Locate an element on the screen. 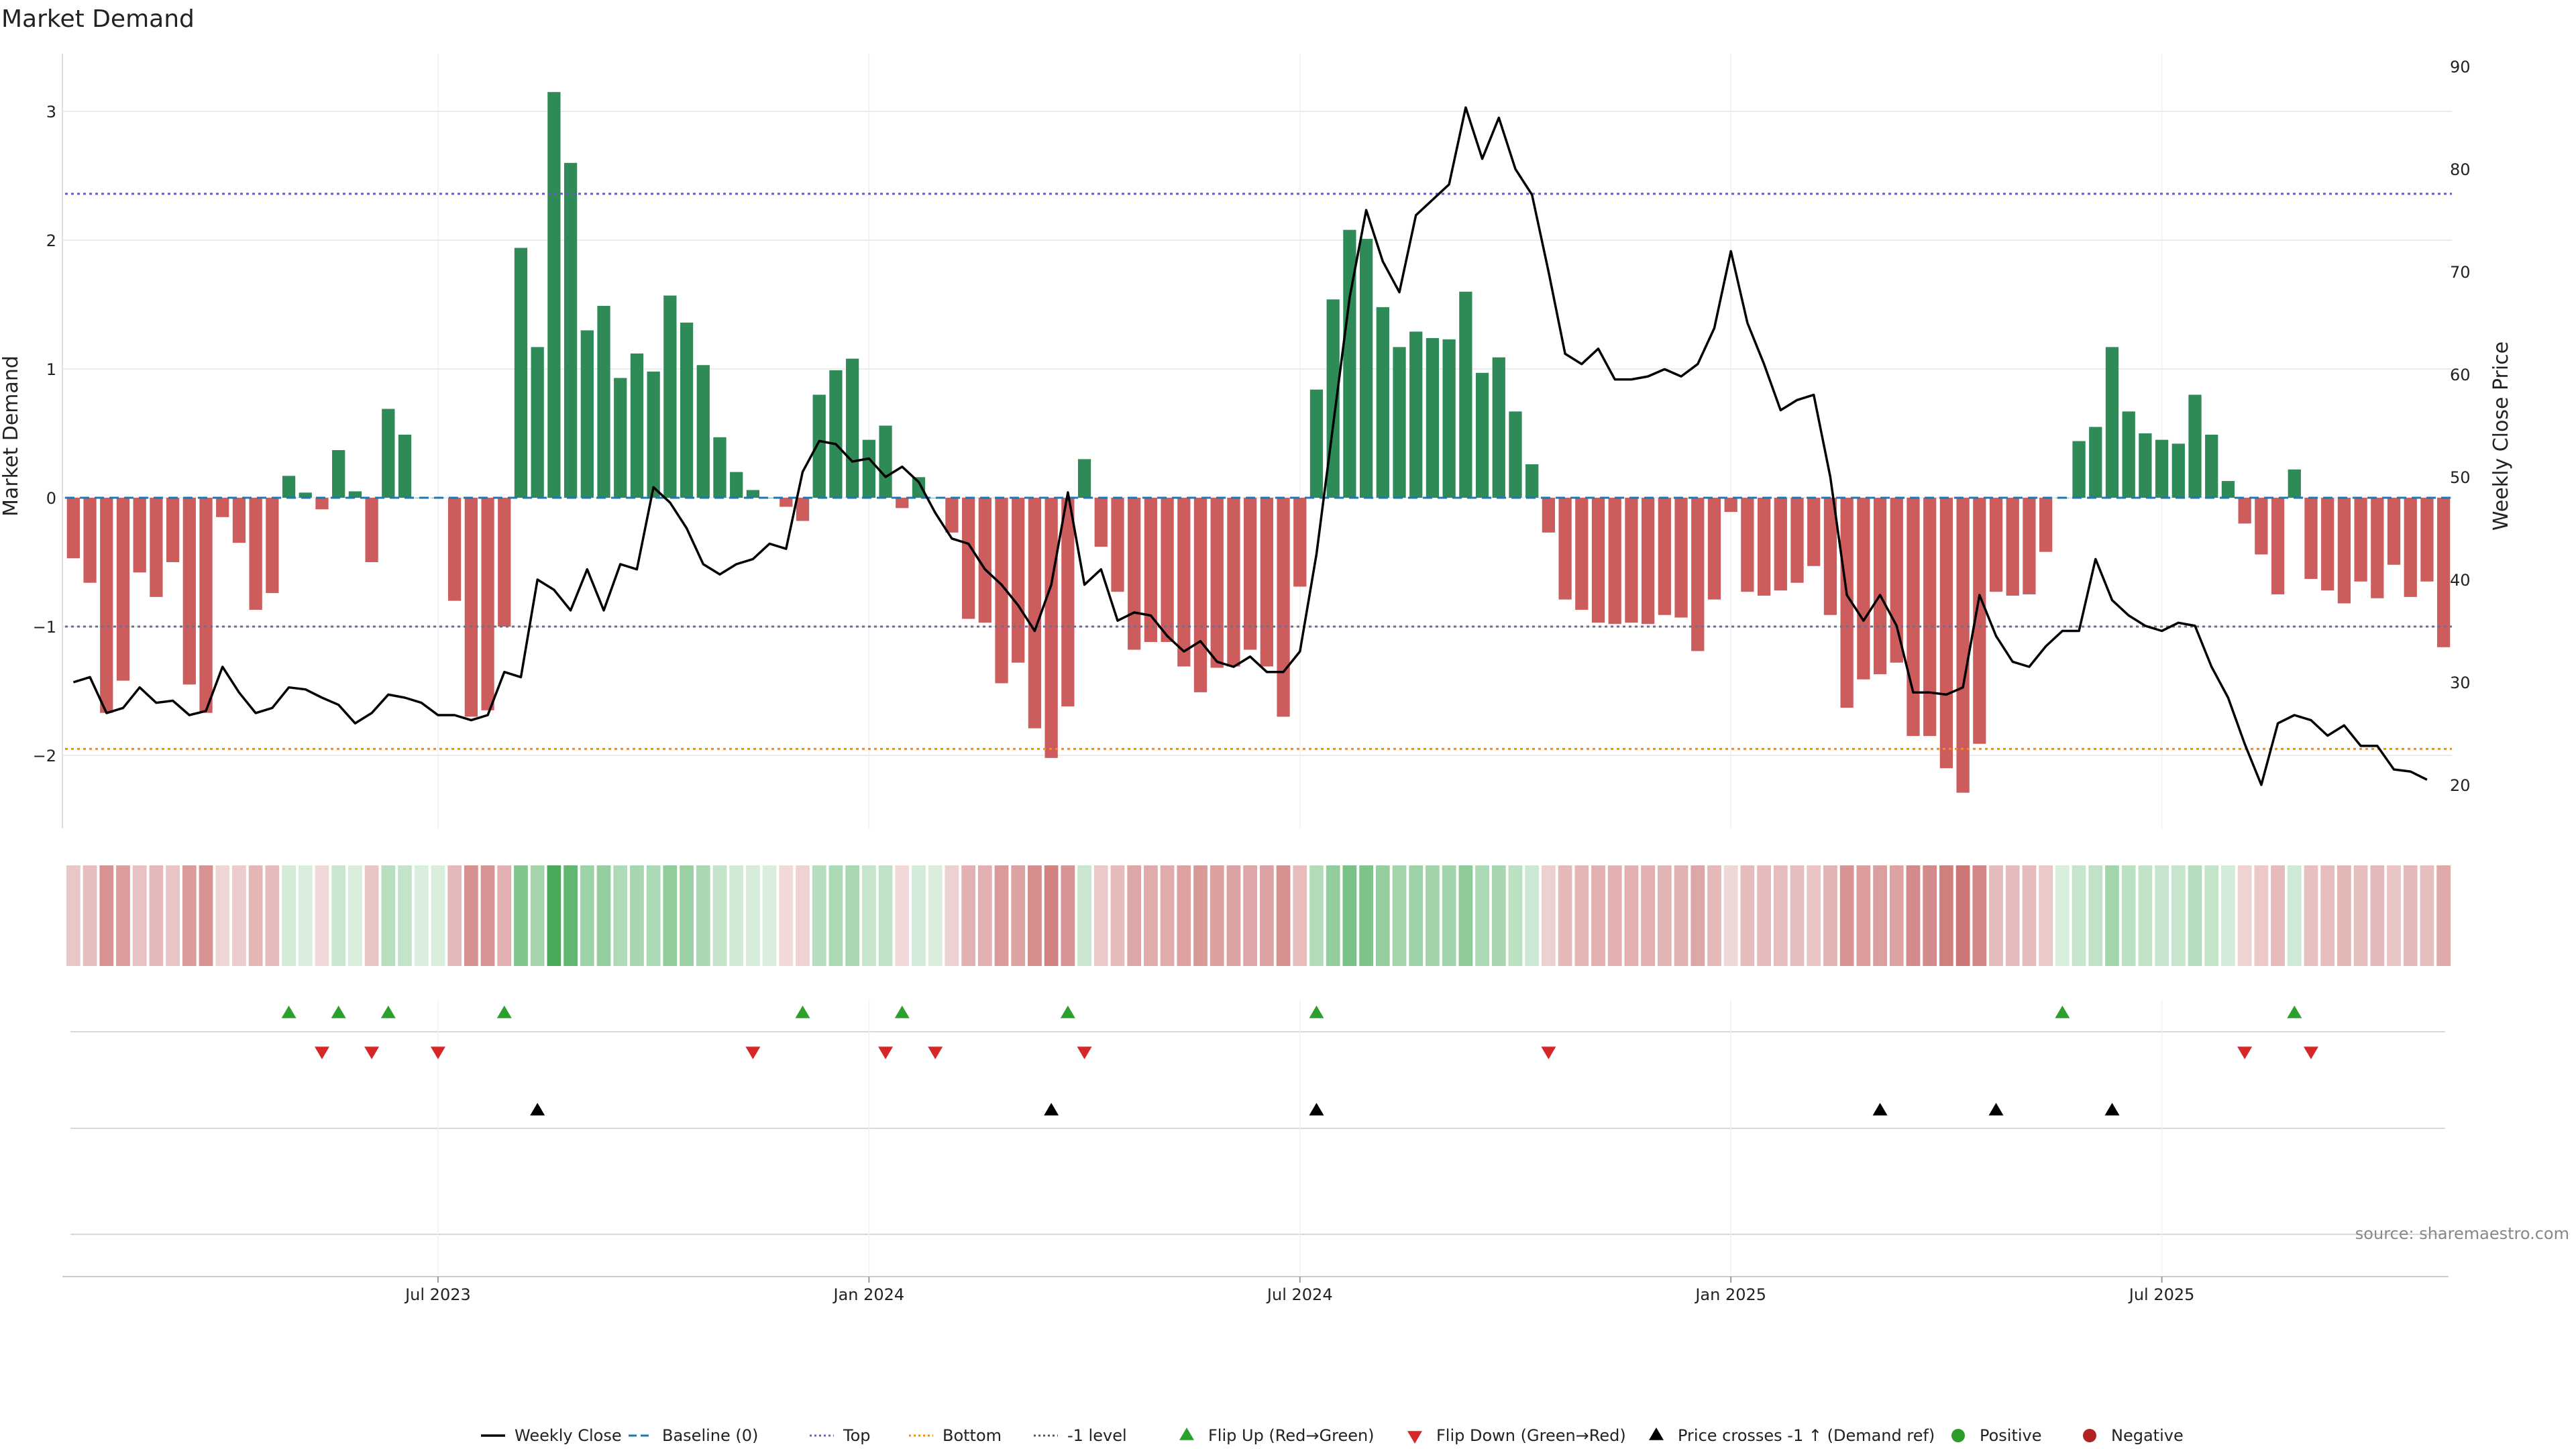  legend-item: Top is located at coordinates (840, 1435).